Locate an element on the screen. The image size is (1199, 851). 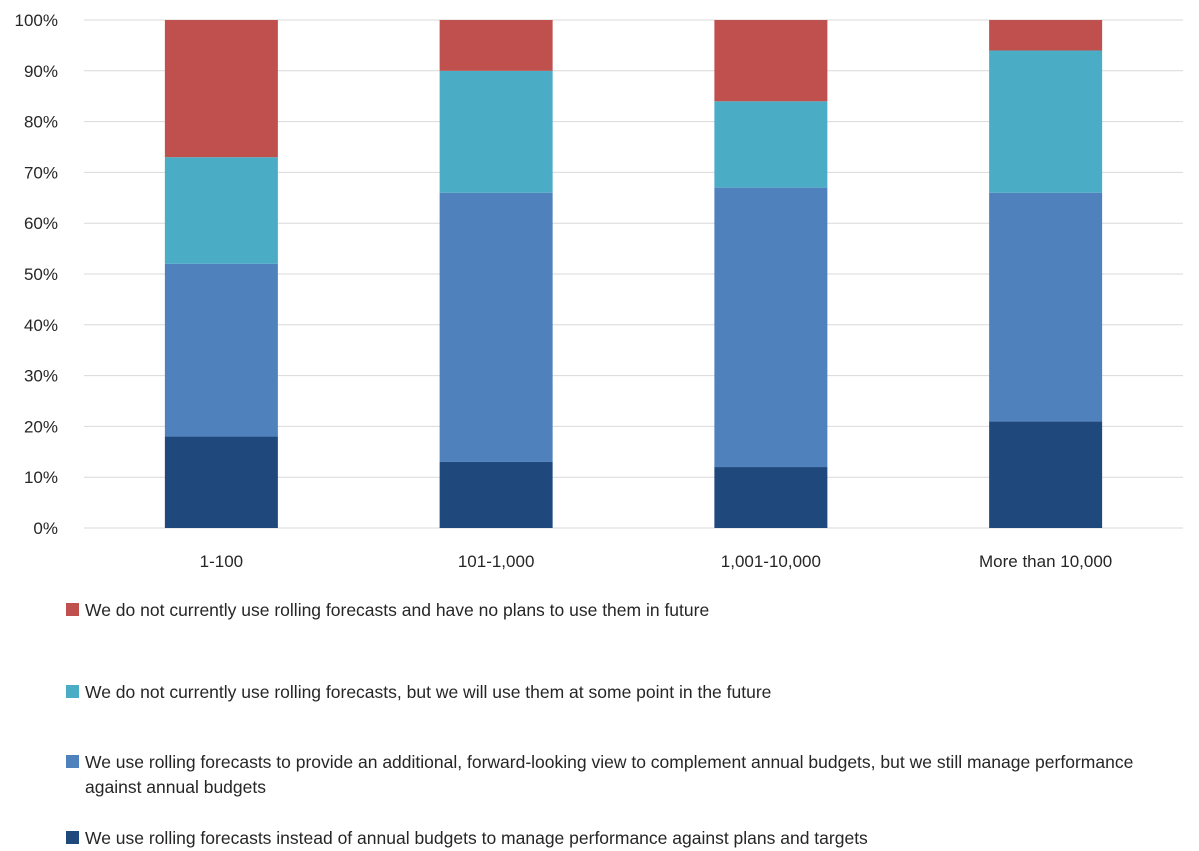
y-tick-label: 20% is located at coordinates (41, 426).